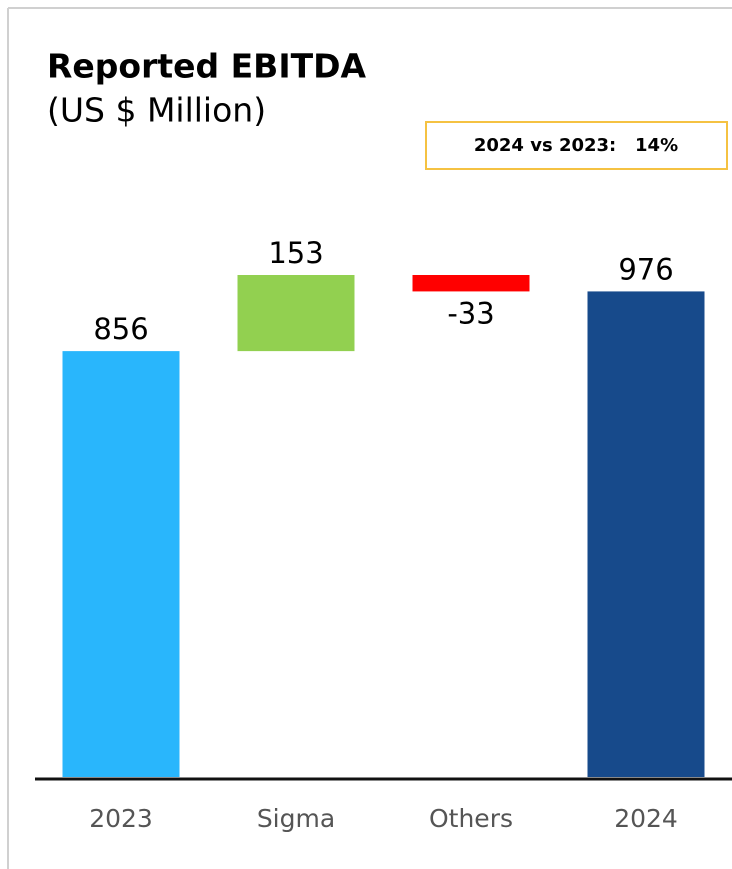 Image resolution: width=732 pixels, height=869 pixels. What do you see at coordinates (646, 818) in the screenshot?
I see `x-tick-label: 2024` at bounding box center [646, 818].